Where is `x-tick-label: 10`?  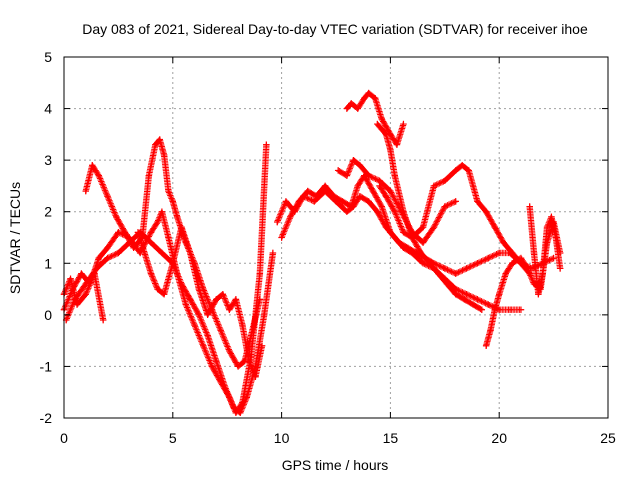 x-tick-label: 10 is located at coordinates (282, 438).